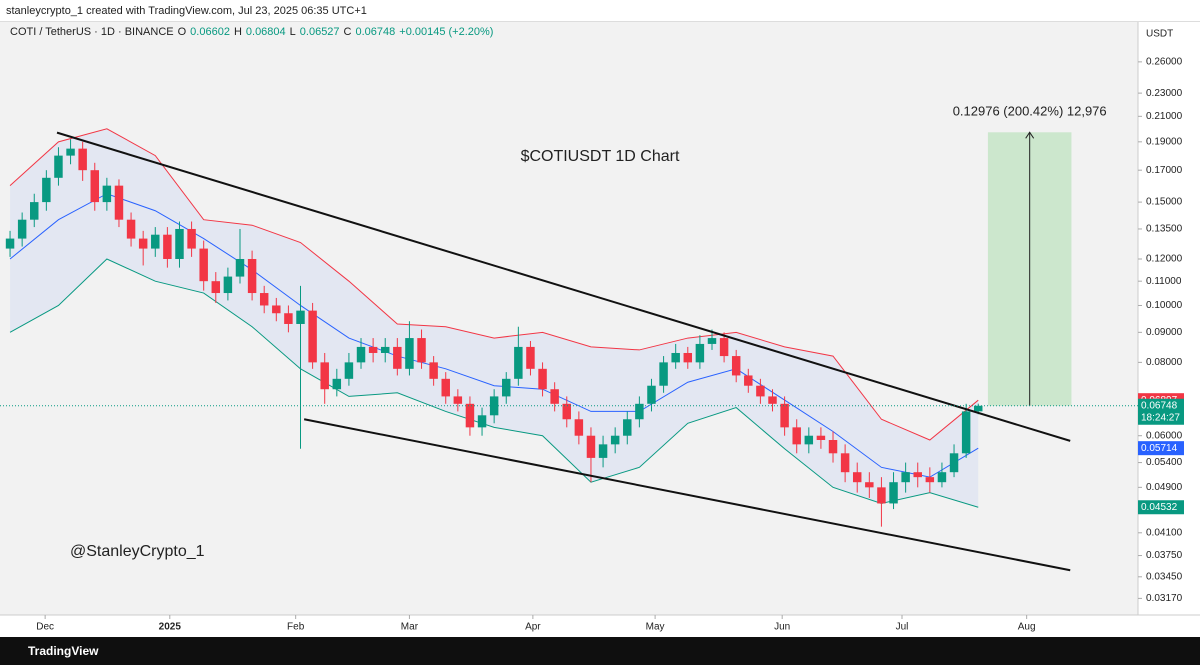 Image resolution: width=1200 pixels, height=665 pixels. I want to click on ohlc-key: L, so click(292, 32).